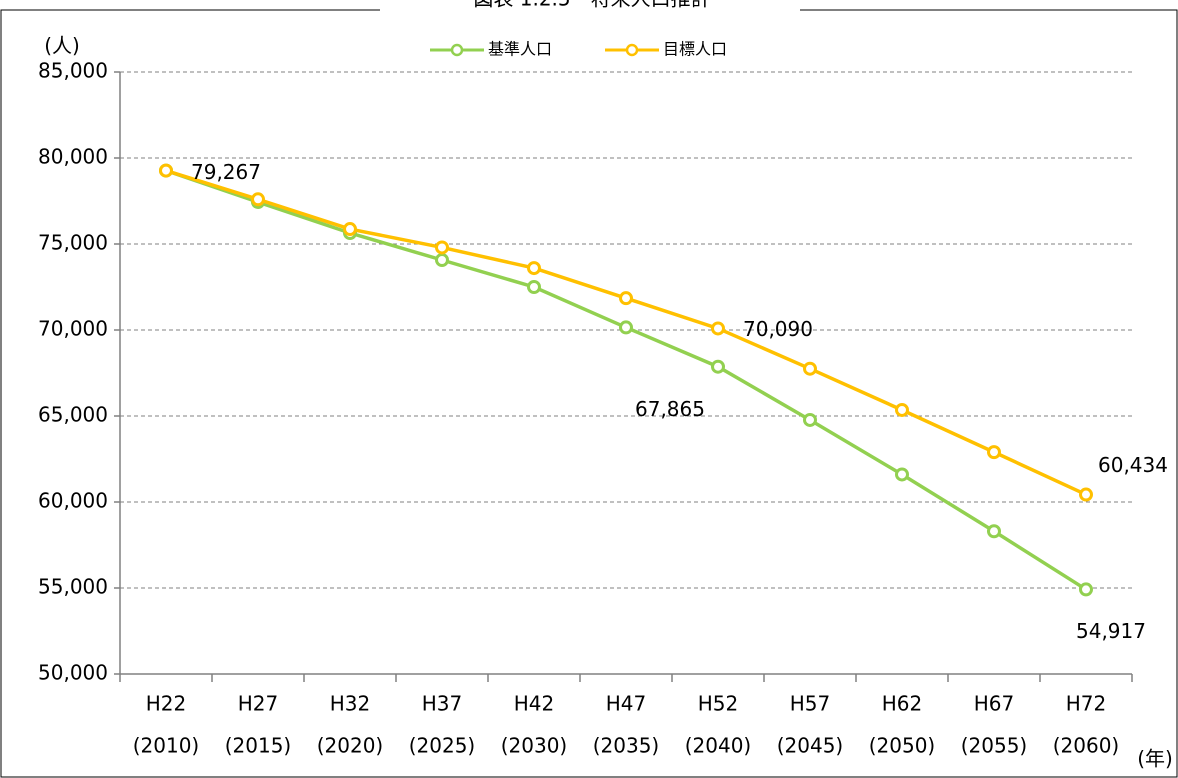  Describe the element at coordinates (442, 746) in the screenshot. I see `x-tick-label: (2025)` at that location.